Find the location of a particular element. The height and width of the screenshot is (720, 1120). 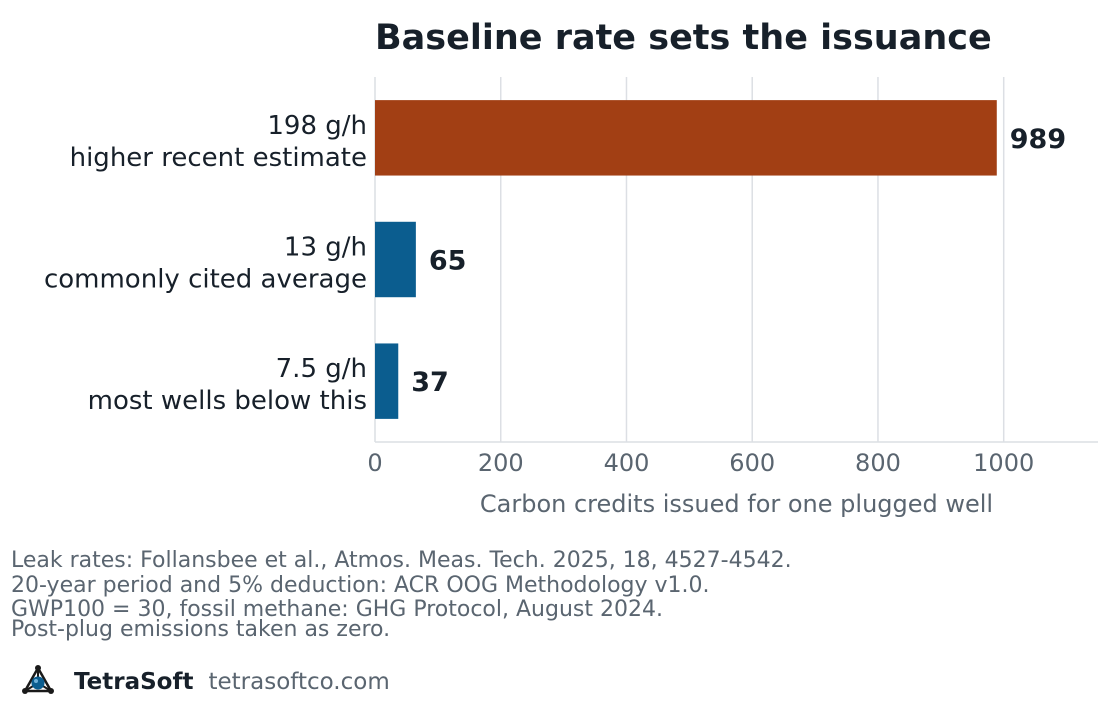

y-category-sublabel: most wells below this is located at coordinates (227, 401).